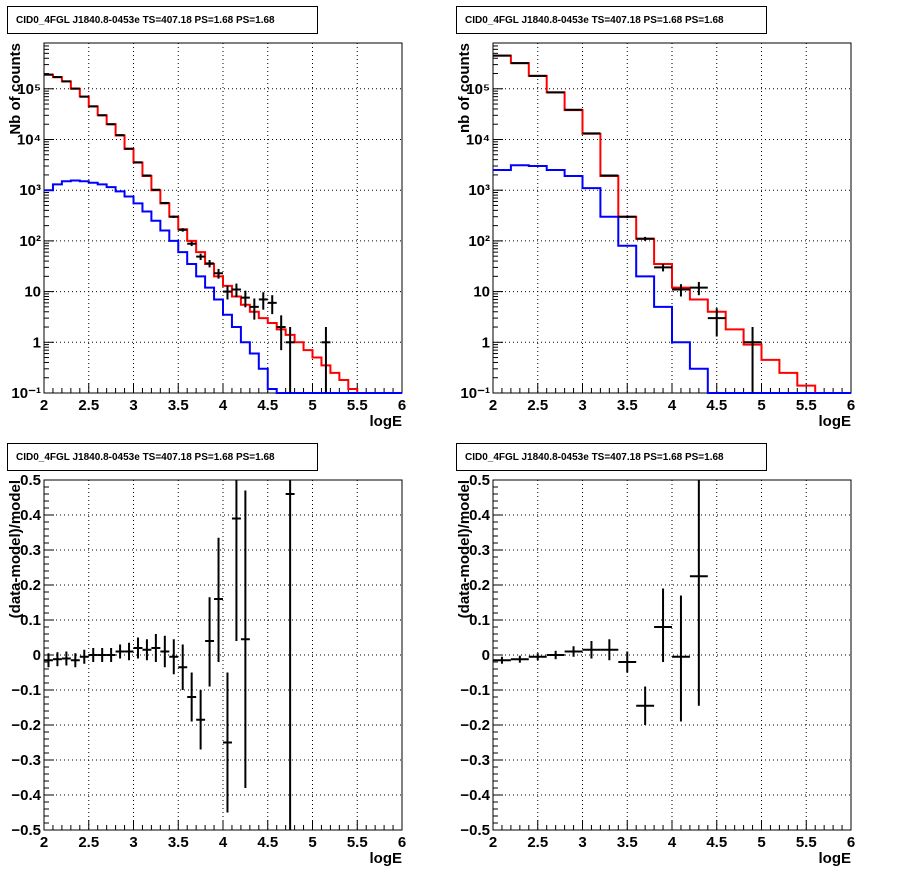 The image size is (898, 875). I want to click on x-tick-label: 3.5, so click(627, 842).